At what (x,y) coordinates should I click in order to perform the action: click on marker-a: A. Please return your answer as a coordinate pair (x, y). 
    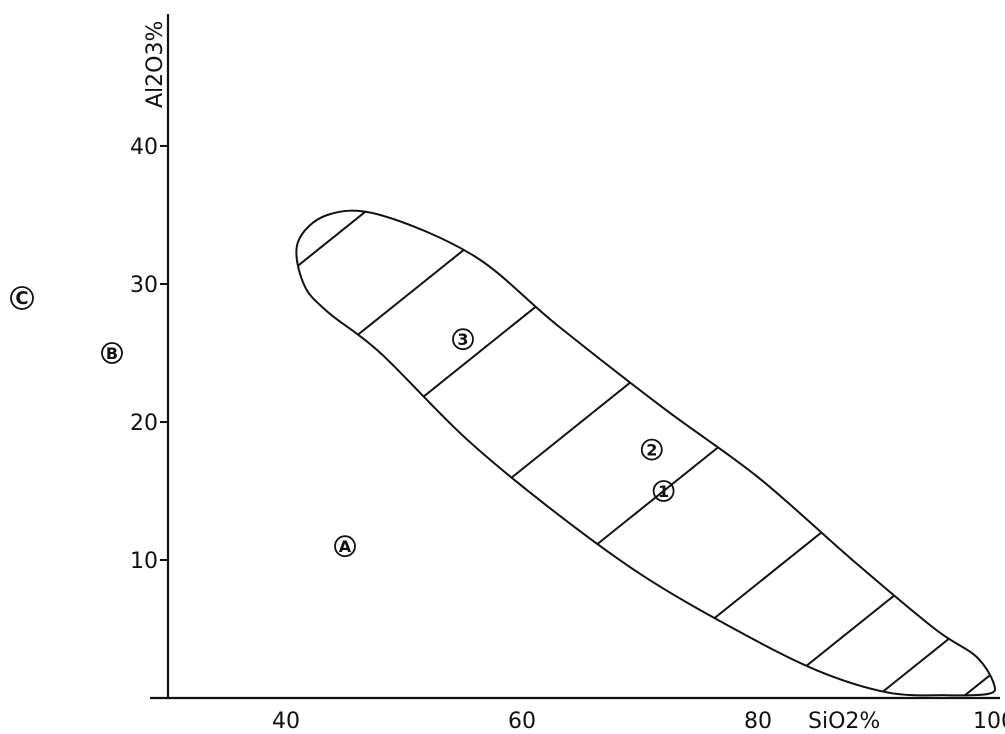
    Looking at the image, I should click on (345, 546).